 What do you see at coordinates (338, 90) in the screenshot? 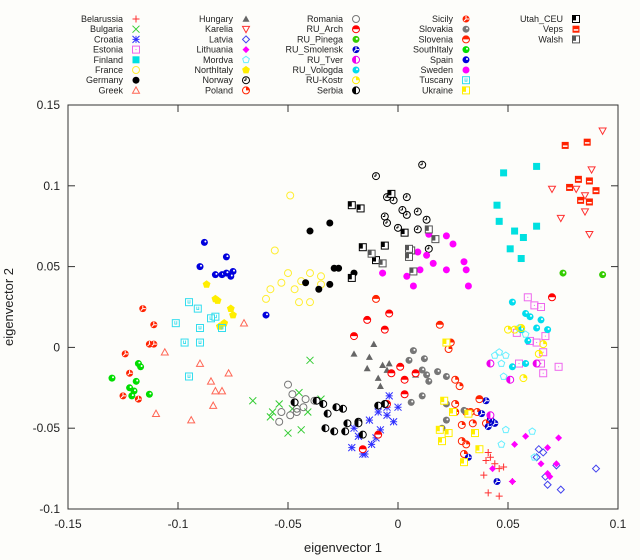
I see `legend-item: Serbia` at bounding box center [338, 90].